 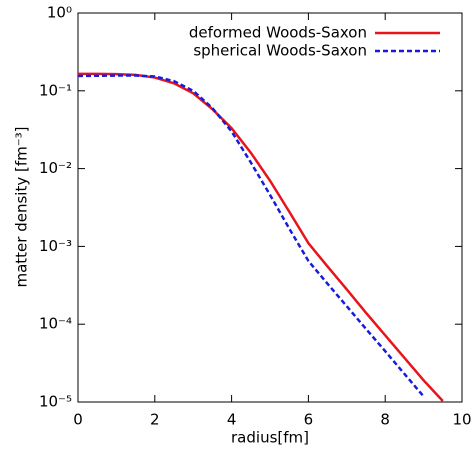 What do you see at coordinates (55, 402) in the screenshot?
I see `y-tick-label: 10⁻⁵` at bounding box center [55, 402].